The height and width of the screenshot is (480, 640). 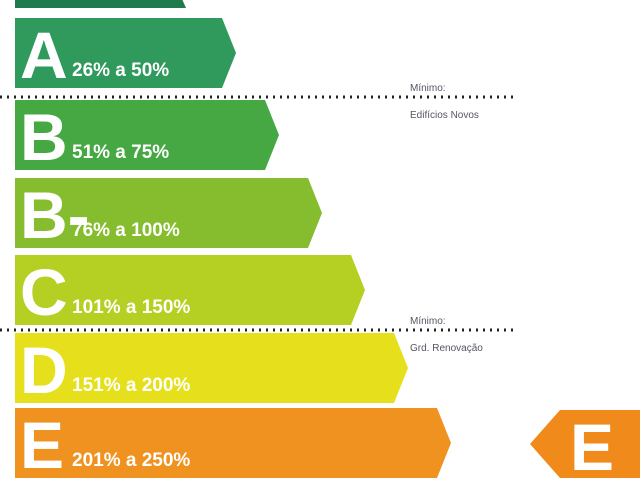 I want to click on band-letter: B-, so click(x=55, y=215).